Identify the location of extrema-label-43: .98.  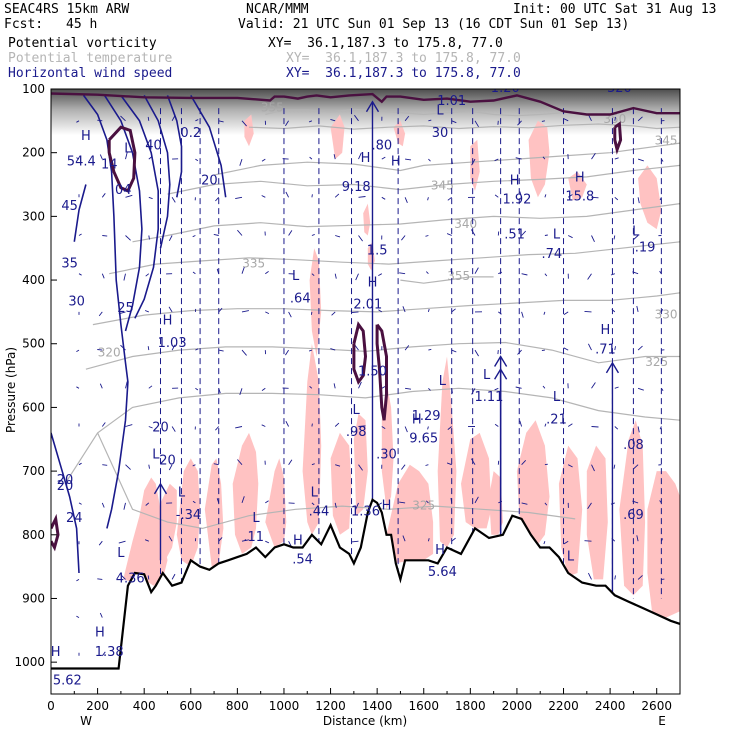
(356, 432).